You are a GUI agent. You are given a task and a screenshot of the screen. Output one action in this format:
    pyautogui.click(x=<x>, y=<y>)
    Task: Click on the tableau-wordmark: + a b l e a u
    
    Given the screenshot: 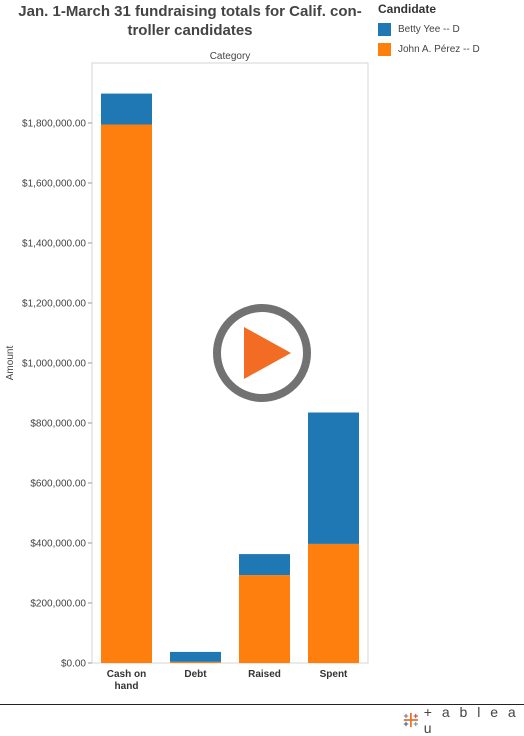 What is the action you would take?
    pyautogui.click(x=471, y=720)
    